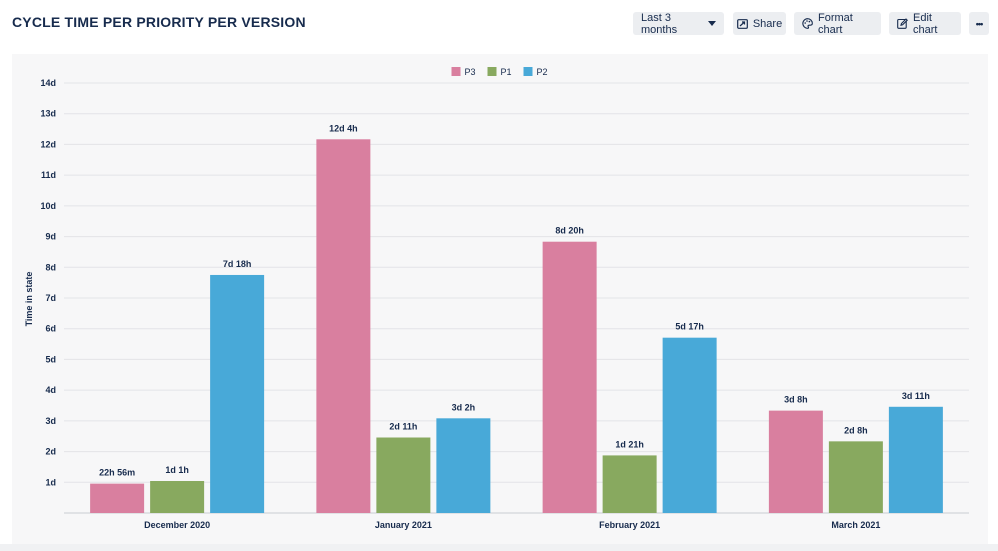 The image size is (998, 551). I want to click on date-range-label: Last 3 months, so click(659, 23).